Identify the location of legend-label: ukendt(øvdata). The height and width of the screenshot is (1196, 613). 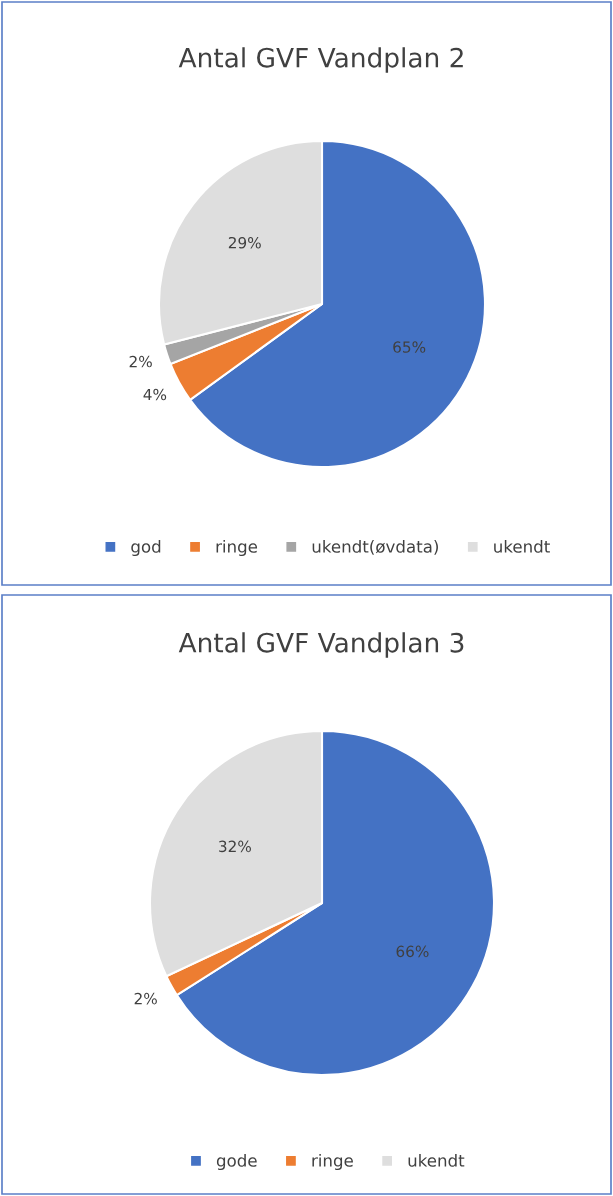
(375, 547).